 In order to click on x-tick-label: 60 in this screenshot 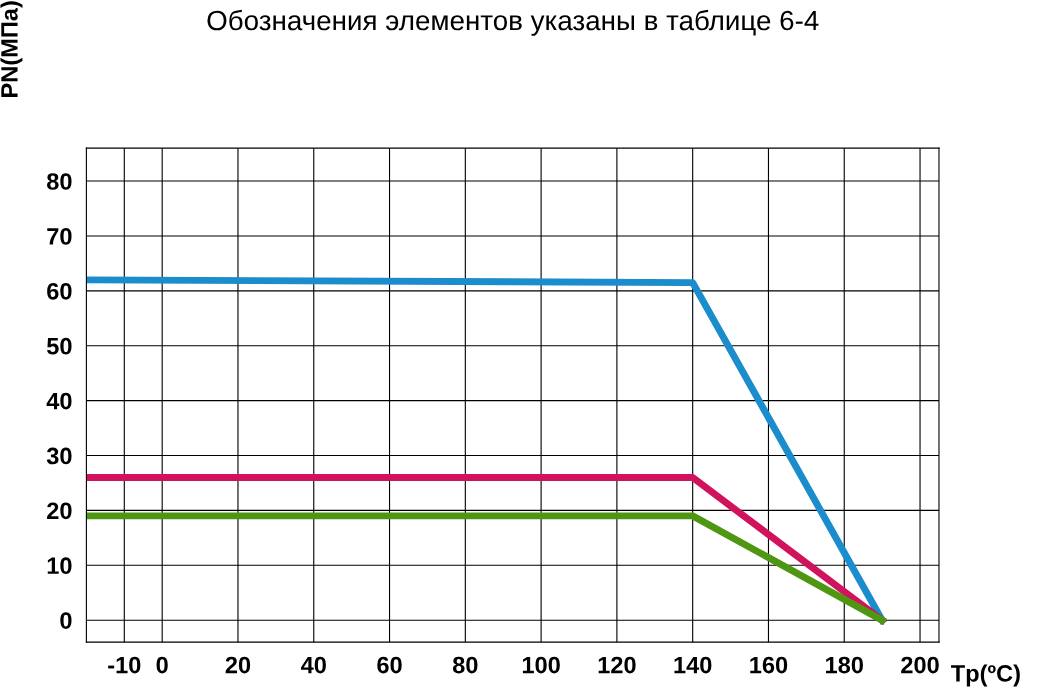, I will do `click(389, 665)`.